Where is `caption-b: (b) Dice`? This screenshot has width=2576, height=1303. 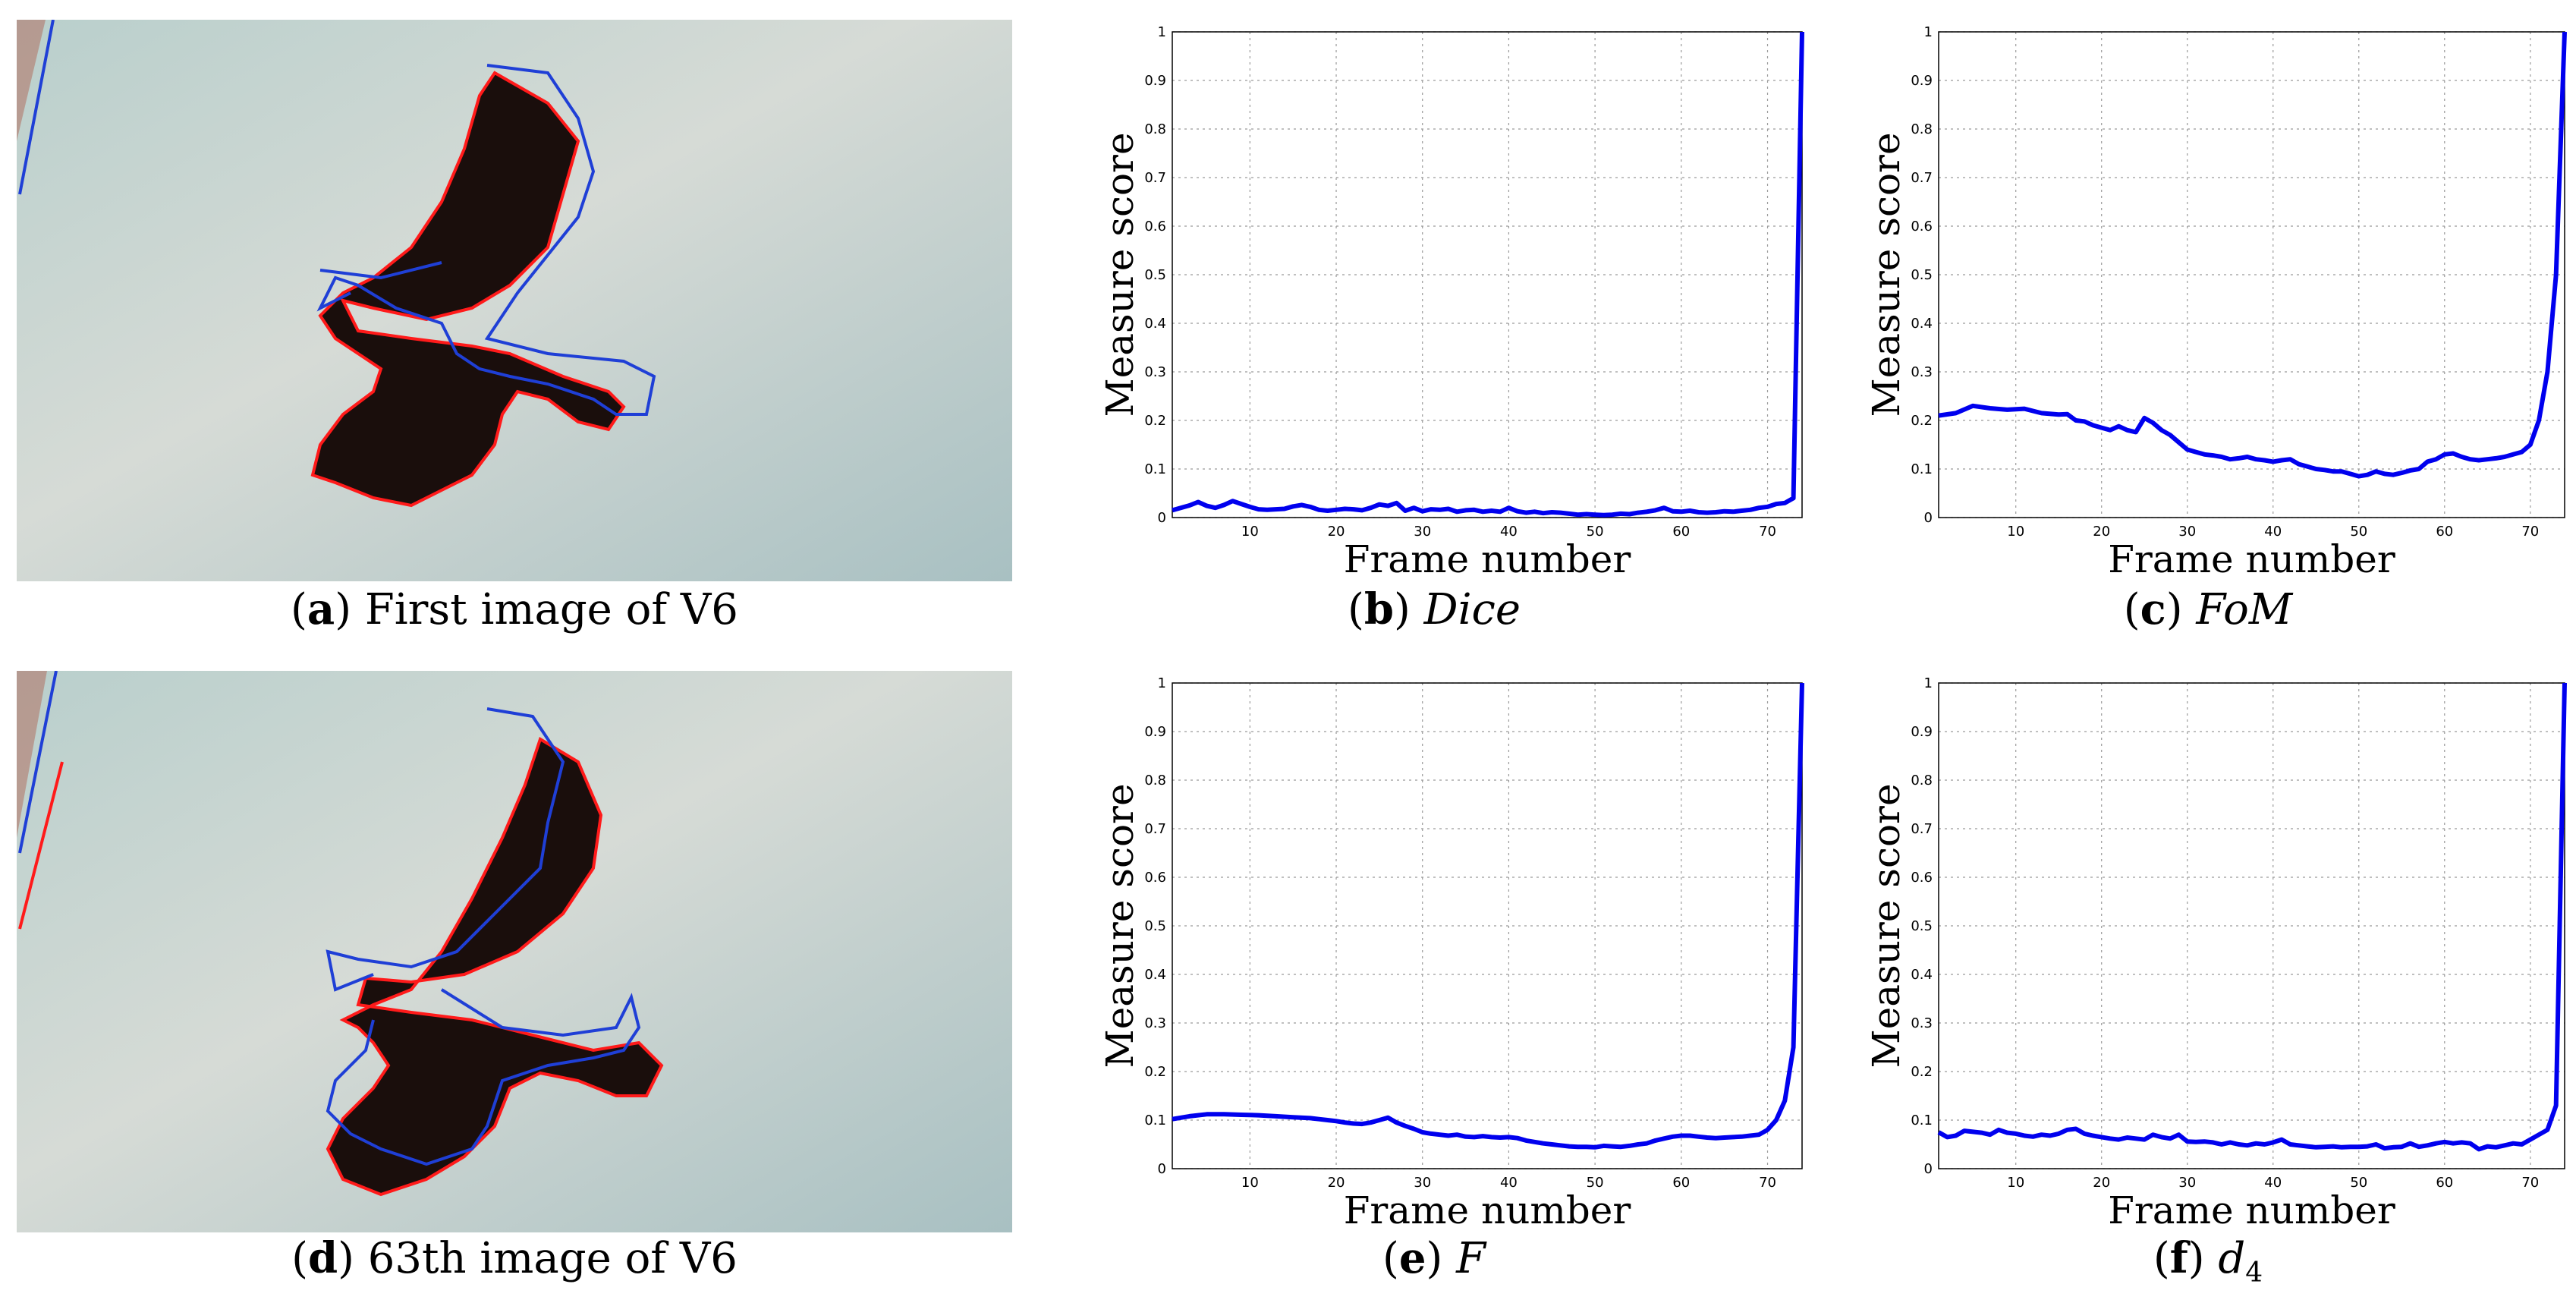
caption-b: (b) Dice is located at coordinates (1434, 609).